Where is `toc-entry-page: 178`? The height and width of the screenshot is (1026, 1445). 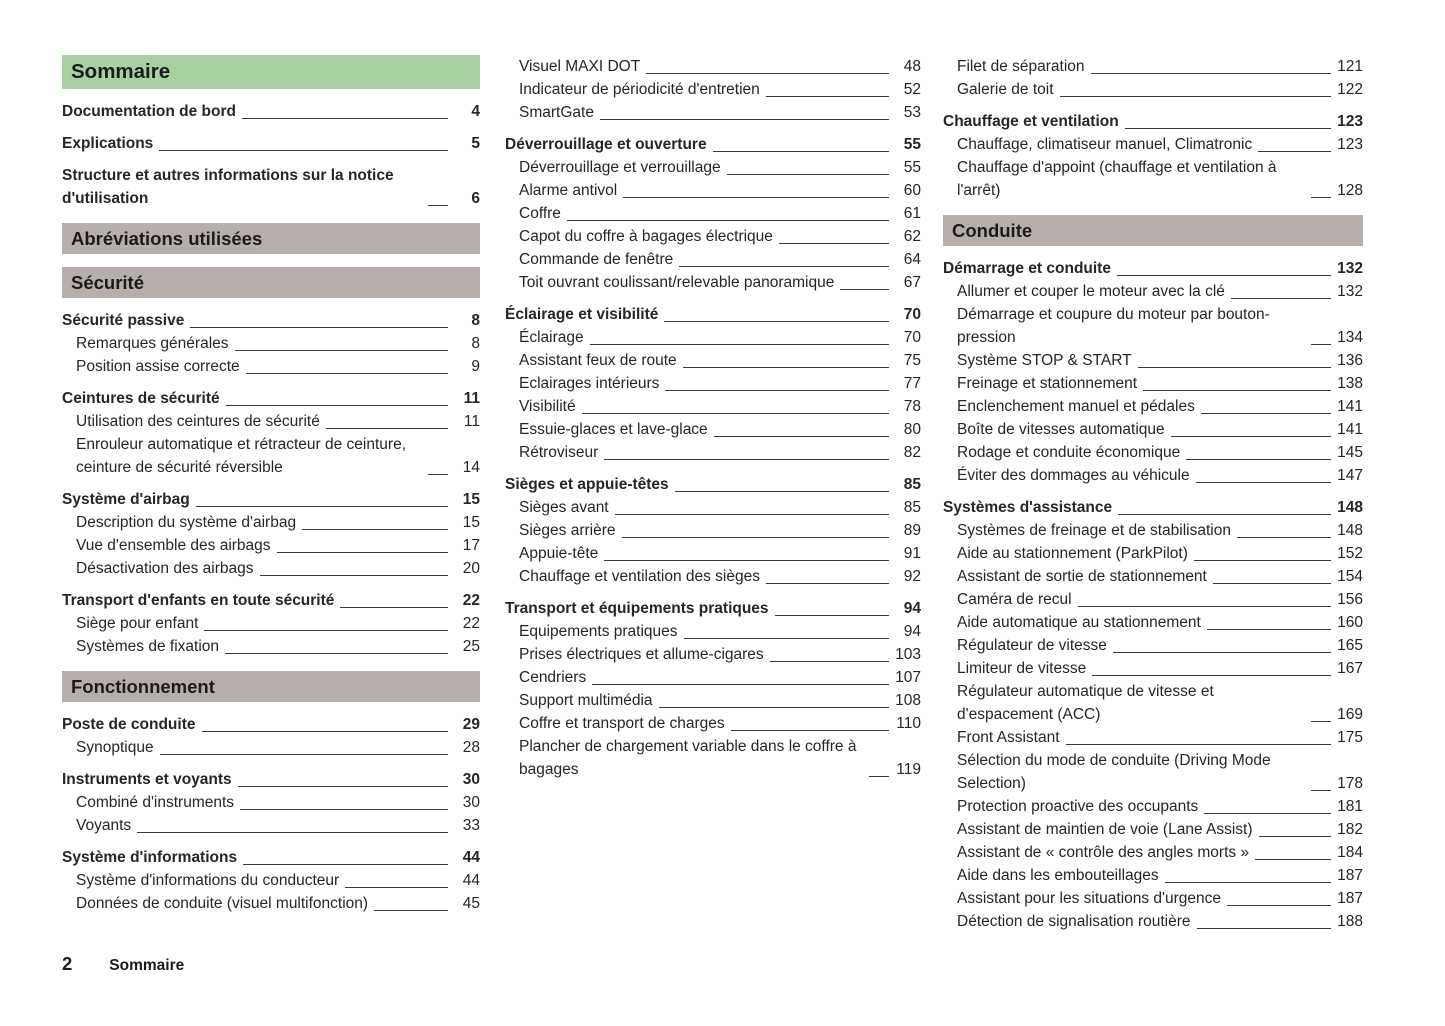 toc-entry-page: 178 is located at coordinates (1350, 783).